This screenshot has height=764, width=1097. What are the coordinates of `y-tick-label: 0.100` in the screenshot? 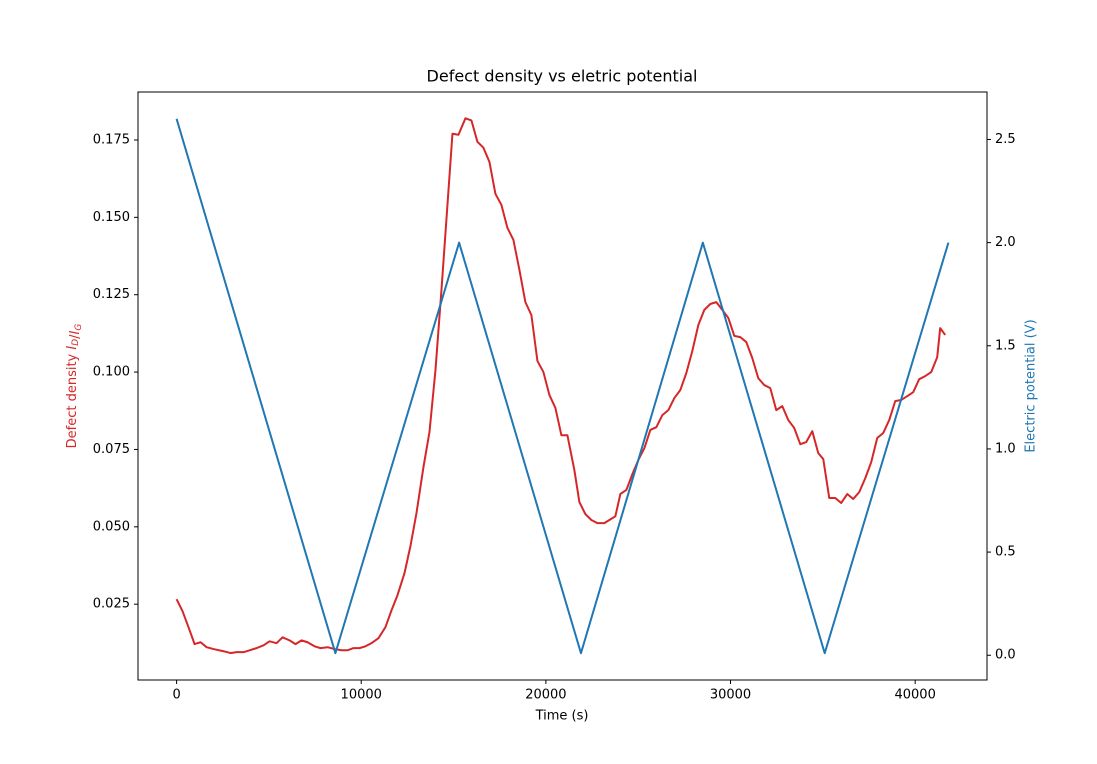 It's located at (111, 372).